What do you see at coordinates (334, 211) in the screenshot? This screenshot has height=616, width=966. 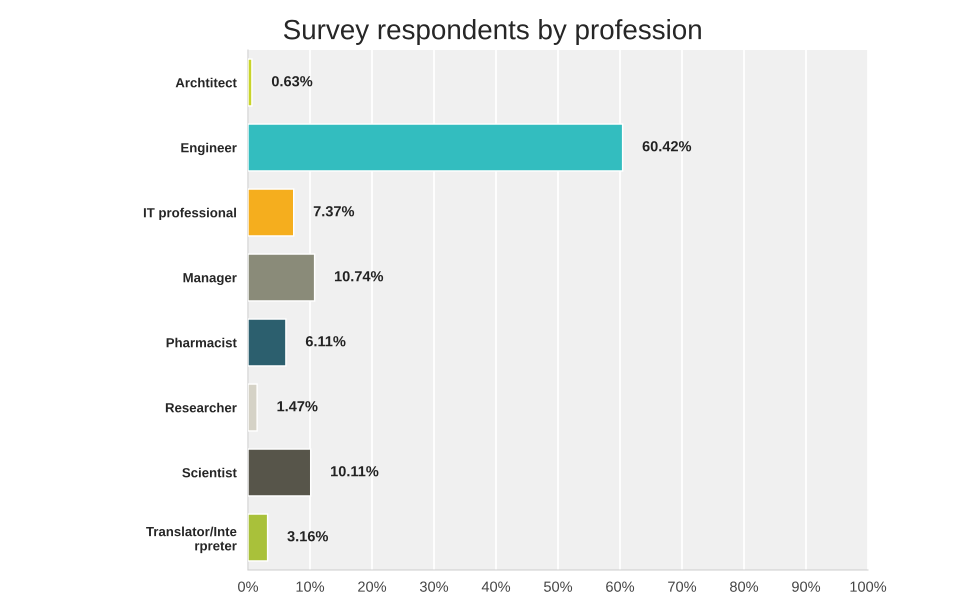 I see `data-label: 7.37%` at bounding box center [334, 211].